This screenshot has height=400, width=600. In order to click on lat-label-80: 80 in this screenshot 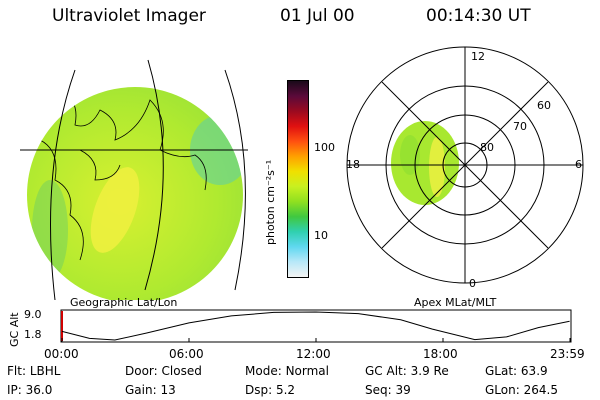, I will do `click(487, 147)`.